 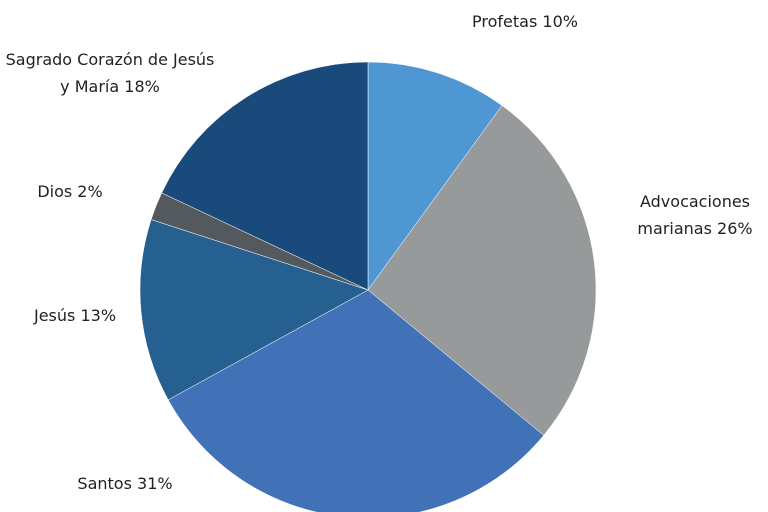 I want to click on value-label: 18%, so click(x=142, y=86).